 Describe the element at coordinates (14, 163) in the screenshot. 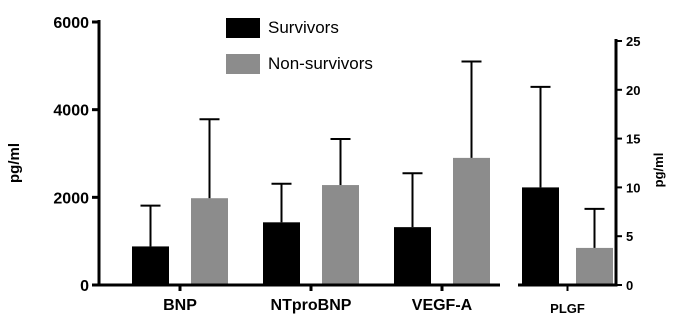

I see `left-y-axis-label: pg/ml` at that location.